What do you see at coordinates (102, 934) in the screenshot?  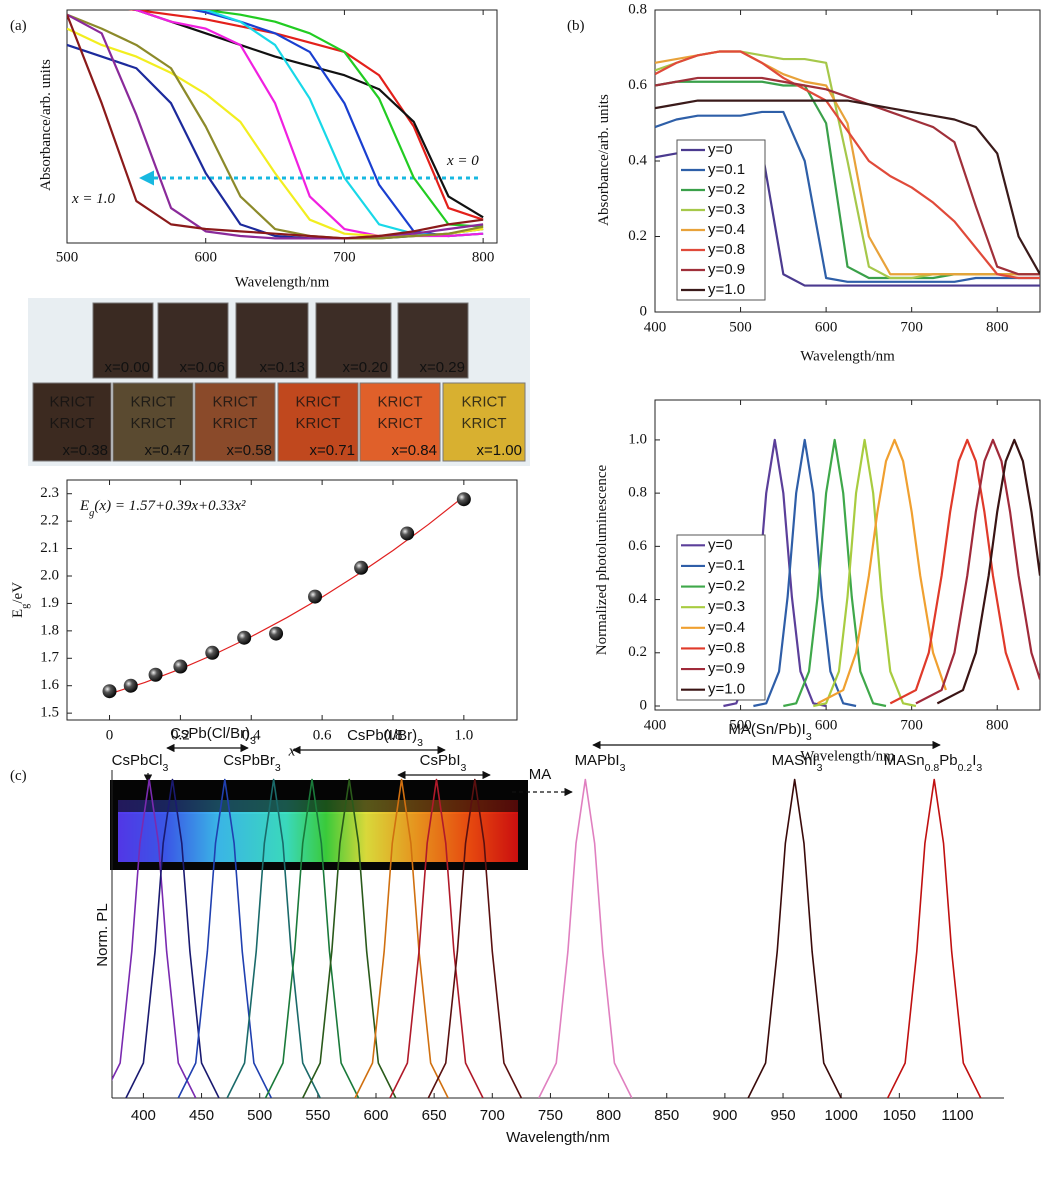 I see `y-axis-label: Norm. PL` at bounding box center [102, 934].